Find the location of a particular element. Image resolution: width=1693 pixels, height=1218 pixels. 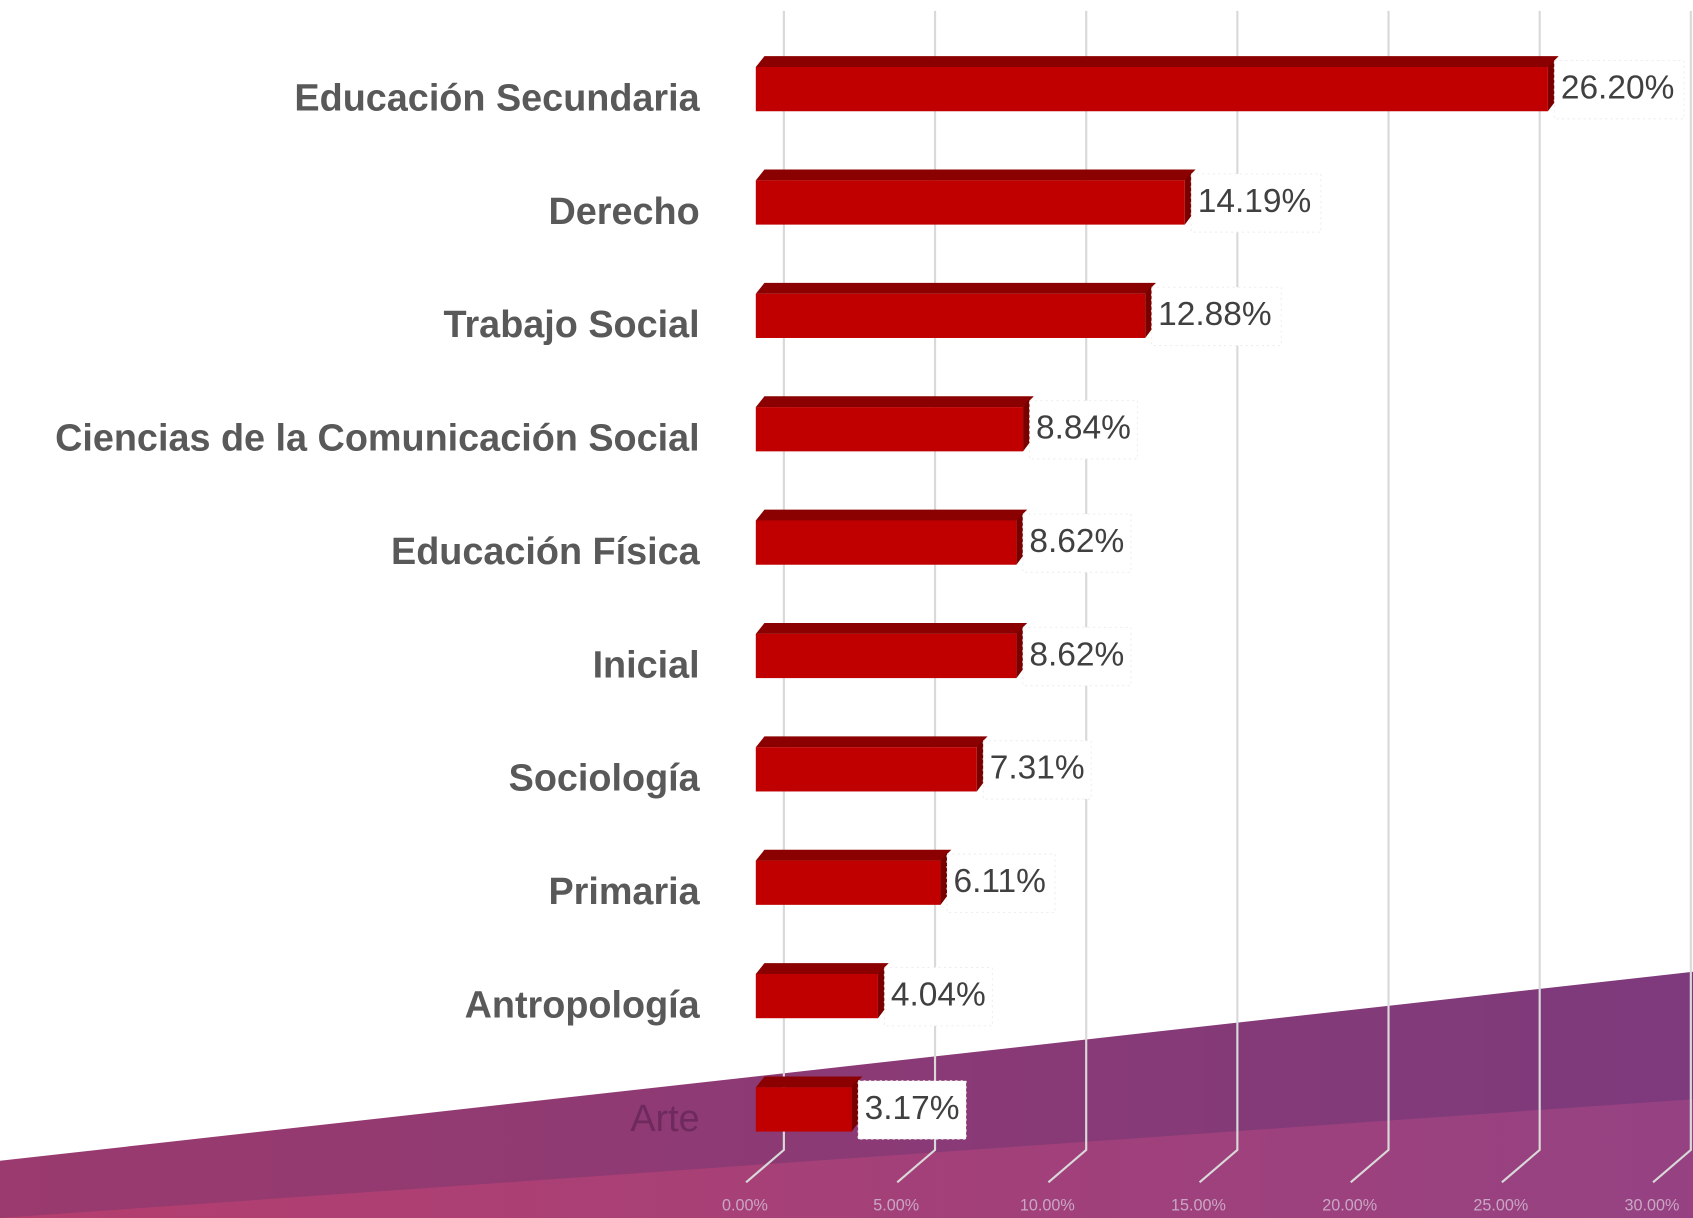

value-label: 14.19% is located at coordinates (1255, 201).